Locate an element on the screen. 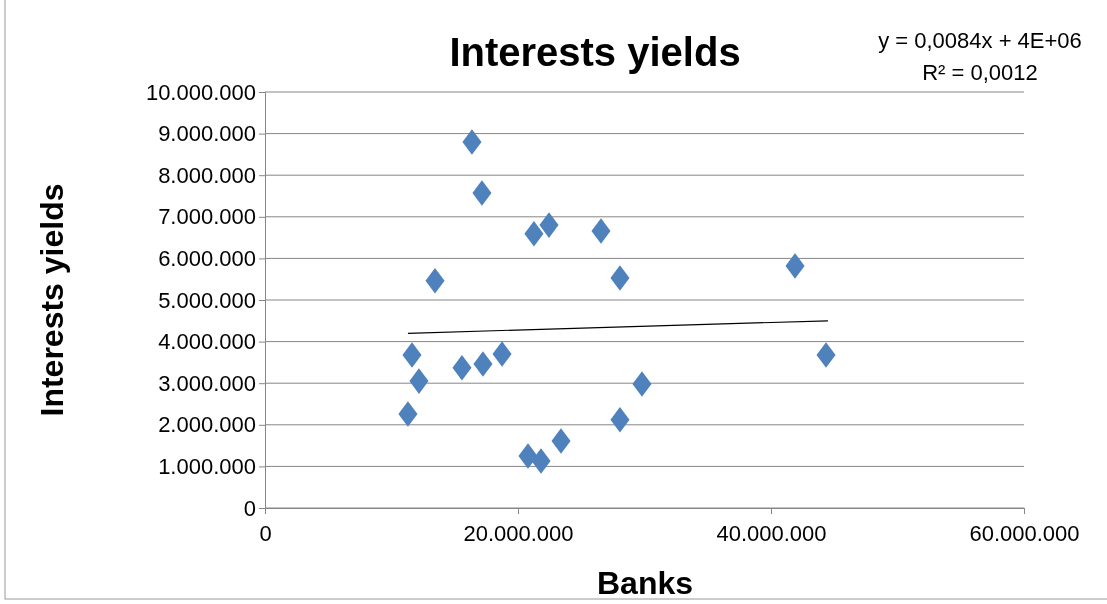 The image size is (1107, 604). y-tick-label: 1.000.000 is located at coordinates (207, 466).